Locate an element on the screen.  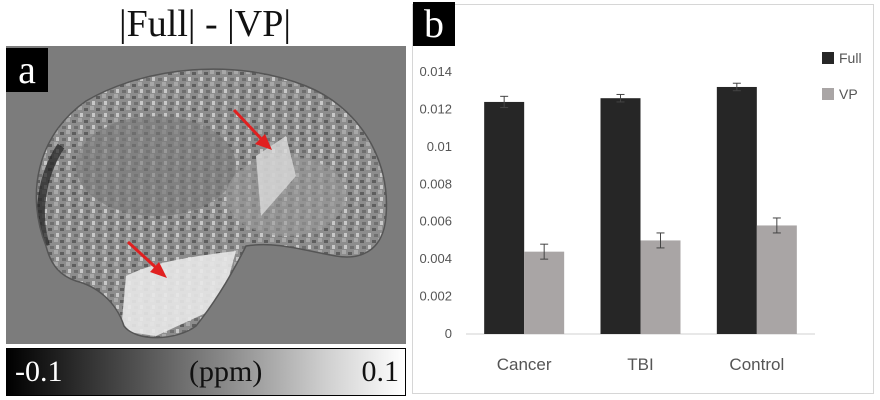
y-tick-label: 0.008 is located at coordinates (435, 183).